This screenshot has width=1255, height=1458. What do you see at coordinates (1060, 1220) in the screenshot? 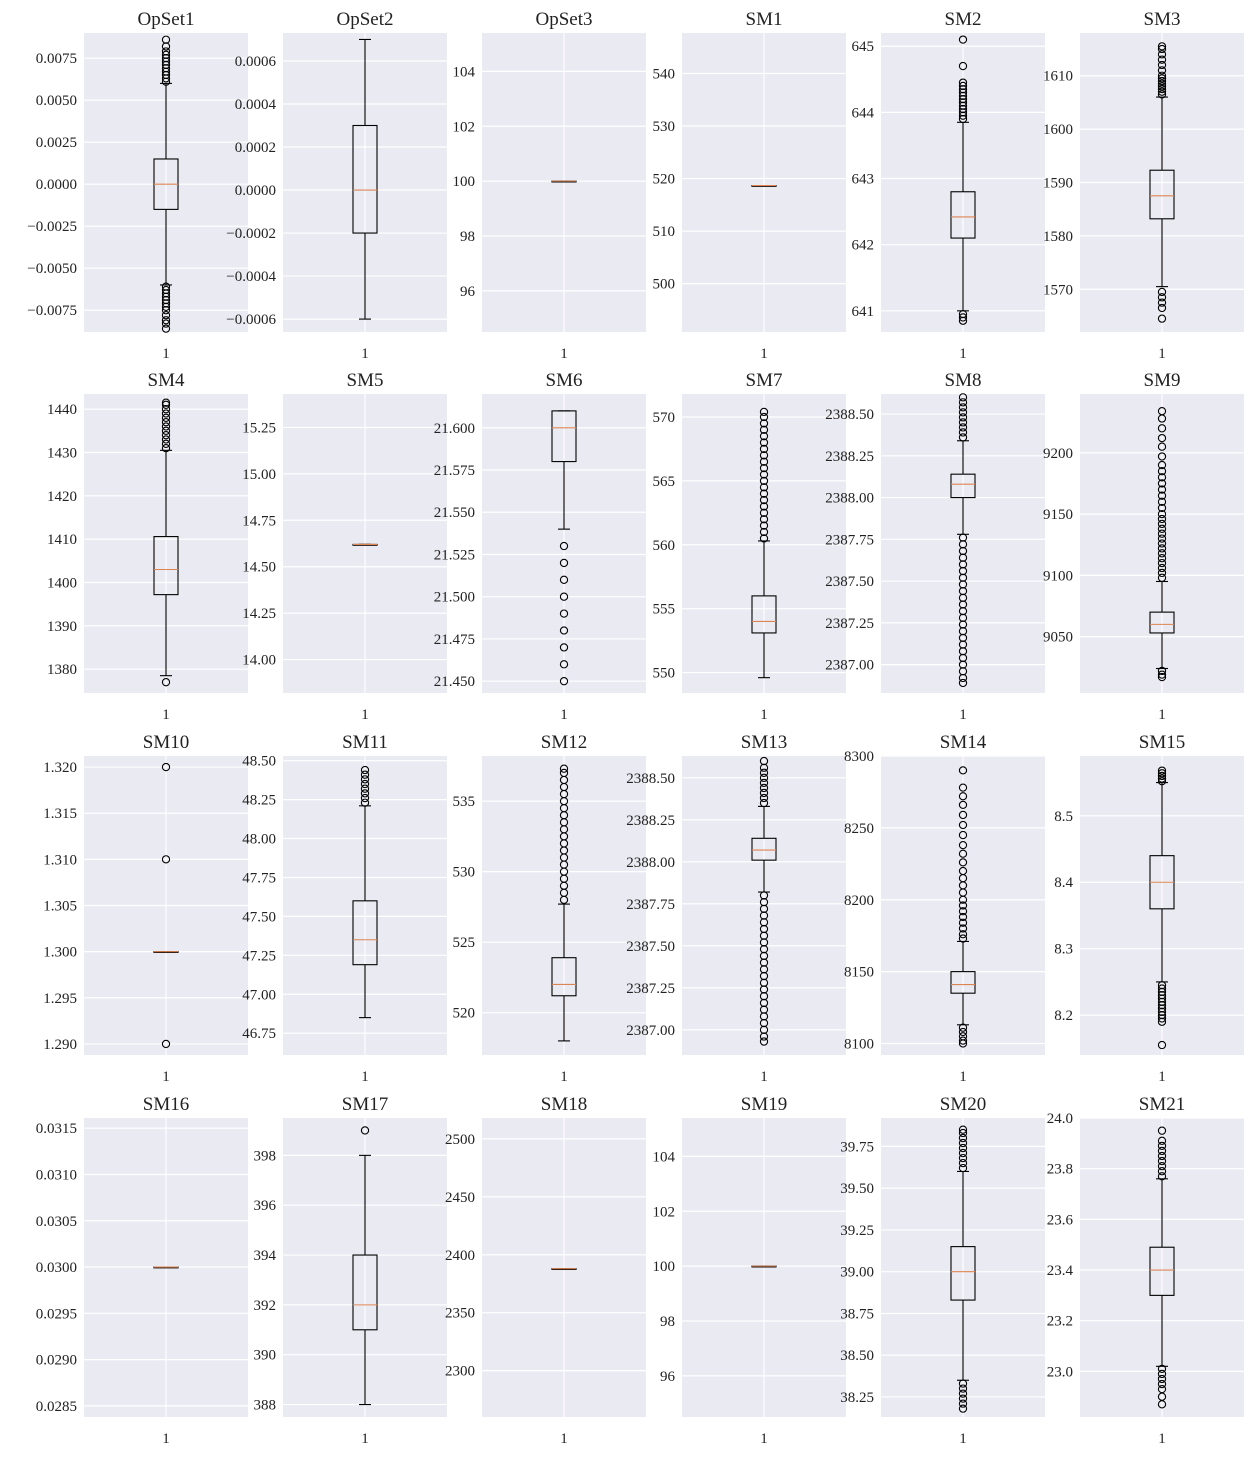
I see `y-tick-label: 23.6` at bounding box center [1060, 1220].